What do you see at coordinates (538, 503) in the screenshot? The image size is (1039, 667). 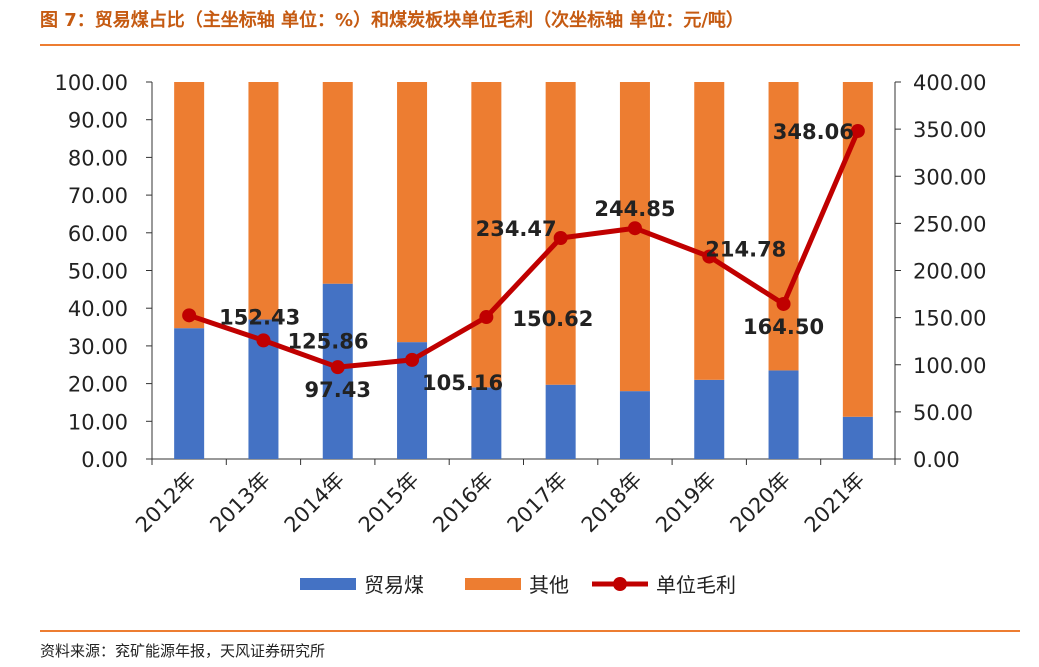 I see `x-tick-label: 2017年` at bounding box center [538, 503].